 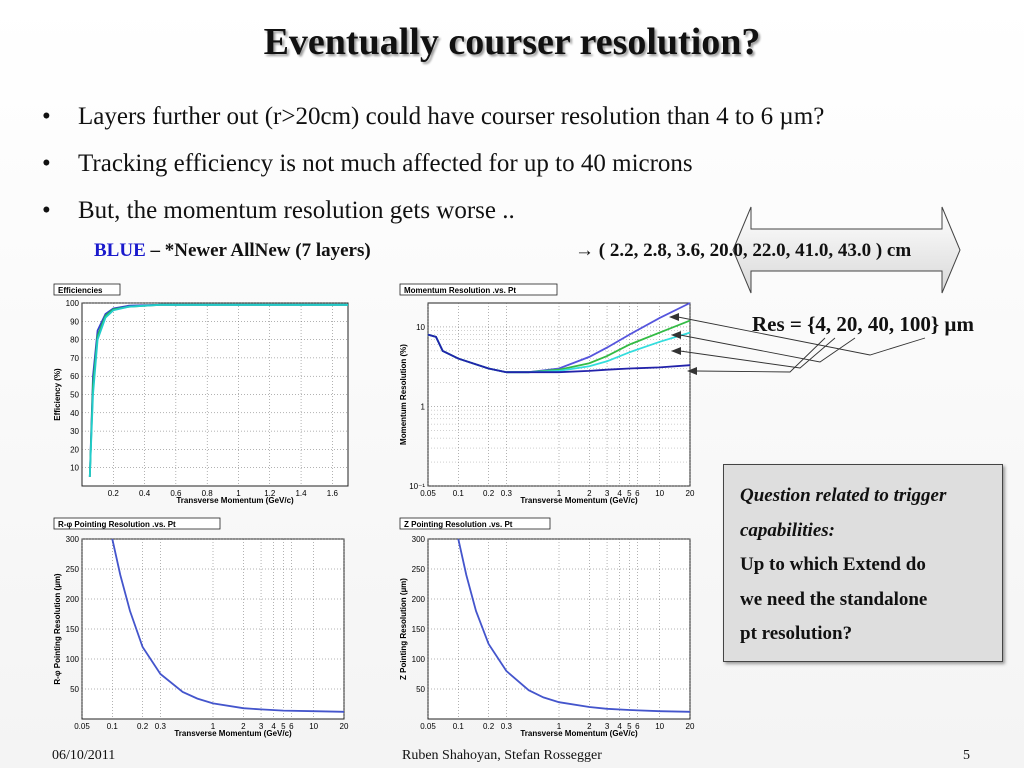 I want to click on question-line: Question related to trigger, so click(x=843, y=495).